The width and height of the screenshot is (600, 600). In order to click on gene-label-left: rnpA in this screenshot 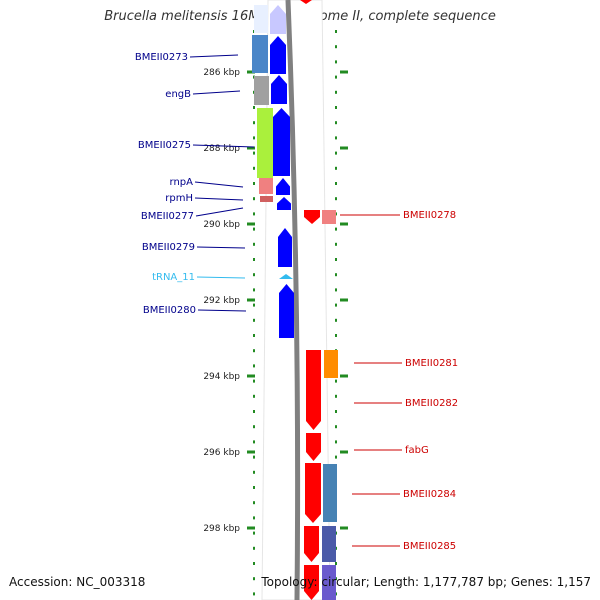, I will do `click(182, 182)`.